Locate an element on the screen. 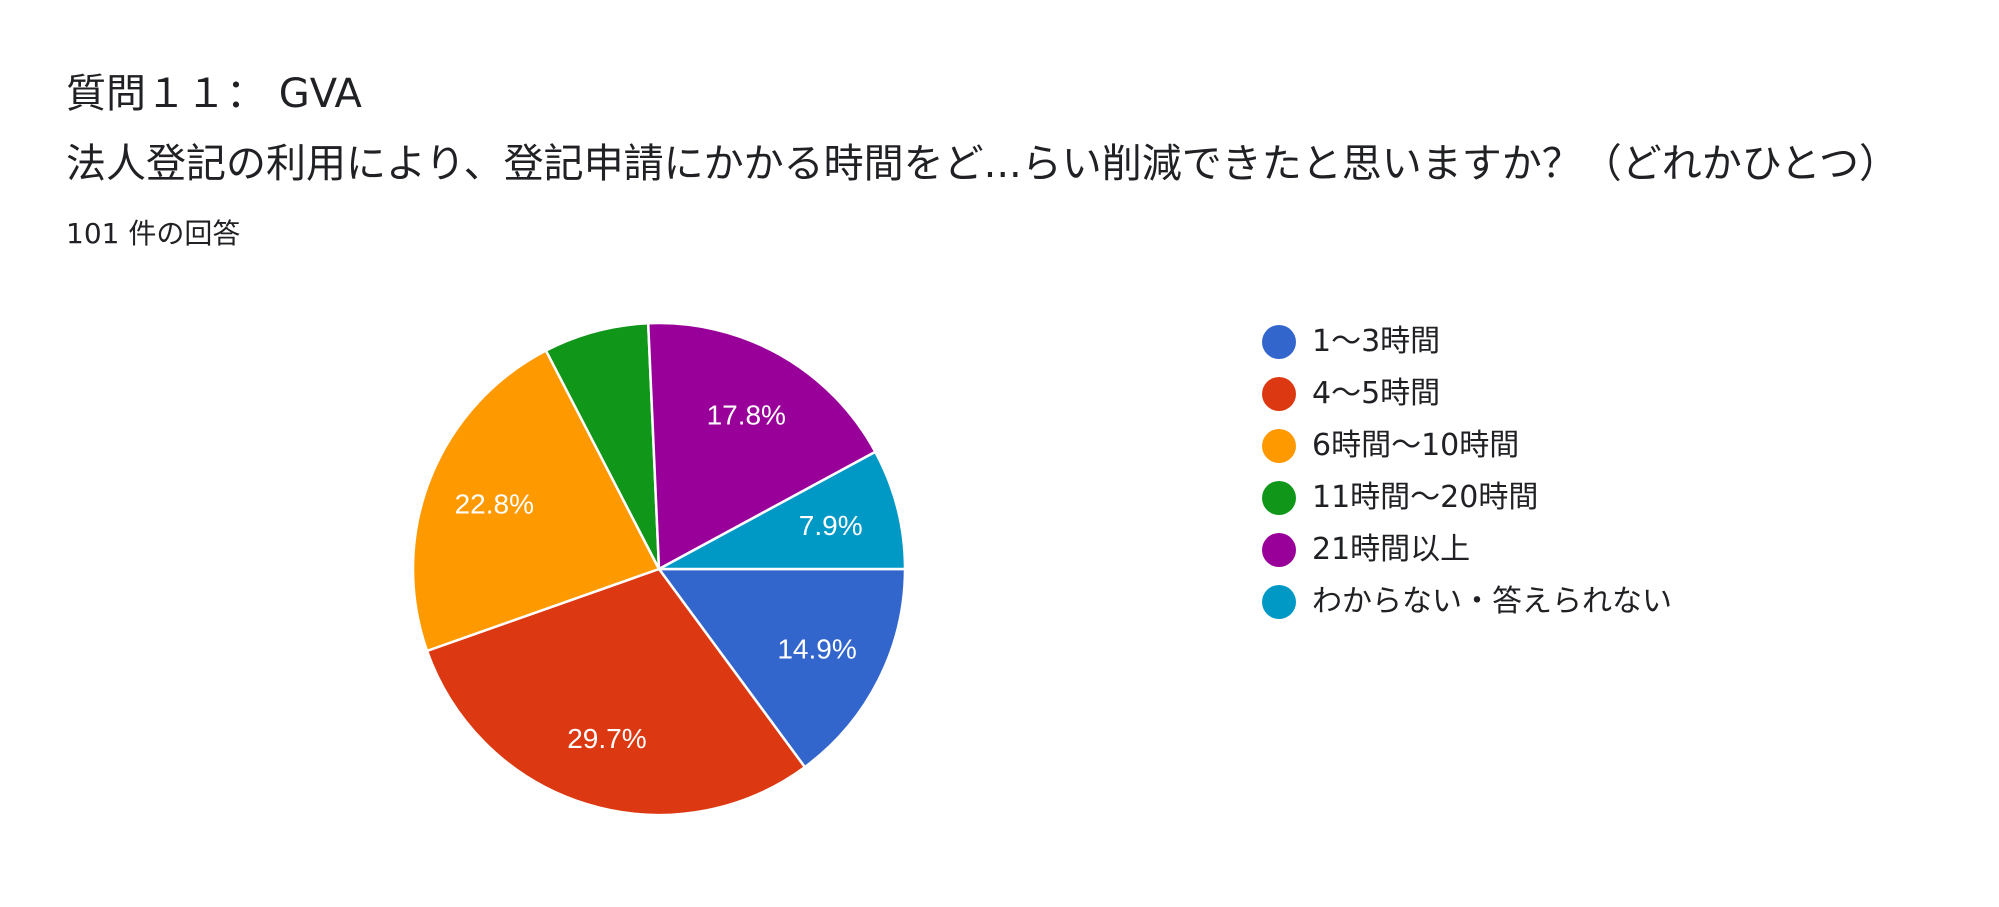 This screenshot has width=1999, height=907. response-count: 101 件の回答 is located at coordinates (153, 233).